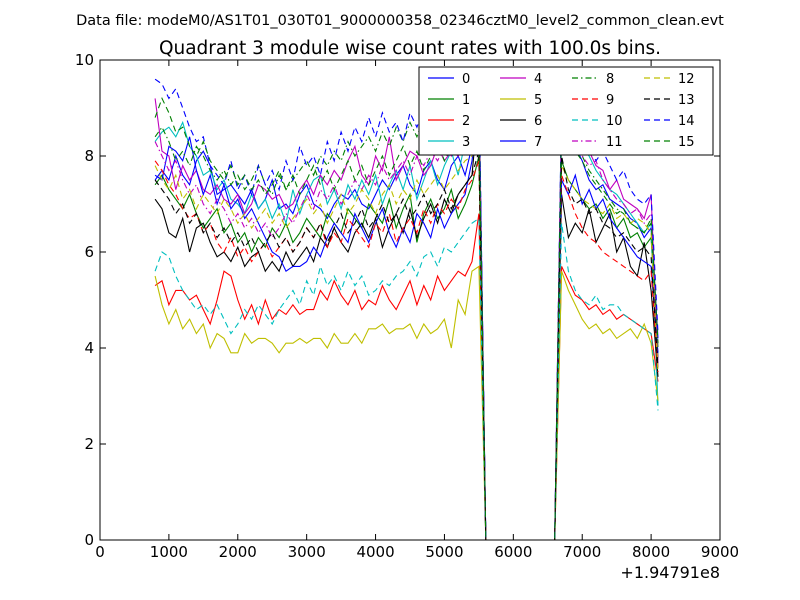 The image size is (800, 600). What do you see at coordinates (669, 142) in the screenshot?
I see `legend-entry-15: 15` at bounding box center [669, 142].